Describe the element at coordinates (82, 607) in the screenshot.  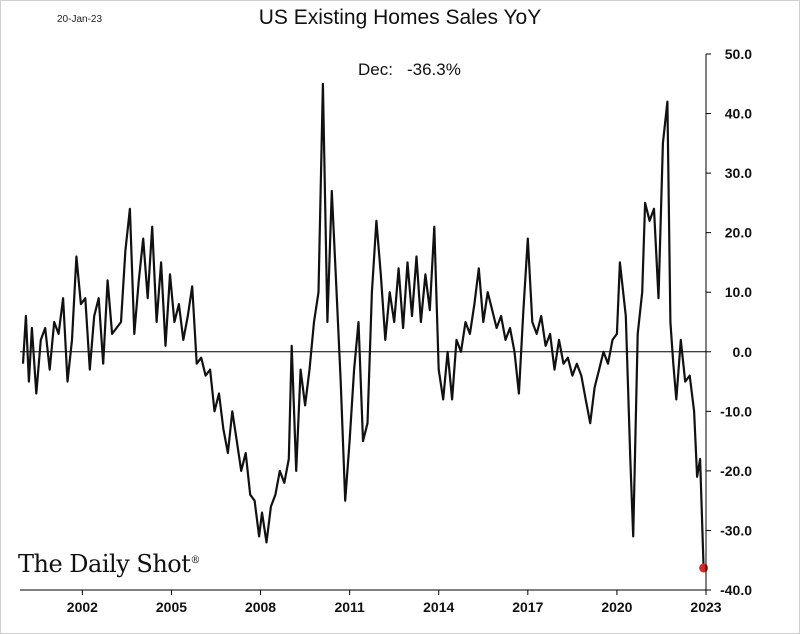
I see `x-tick-label: 2002` at that location.